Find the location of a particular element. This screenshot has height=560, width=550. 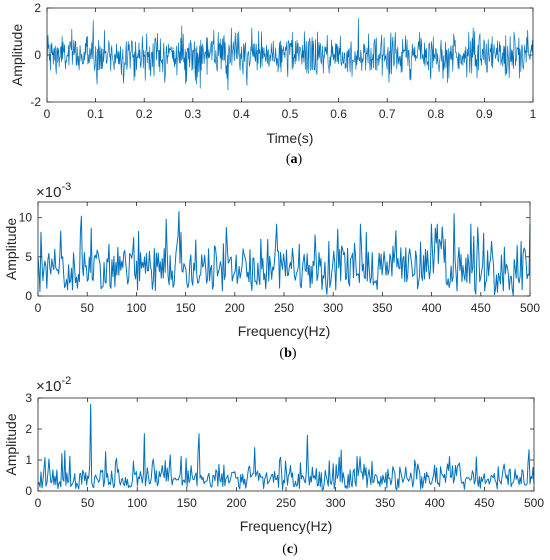

x-tick-label: 0.4 is located at coordinates (241, 114).